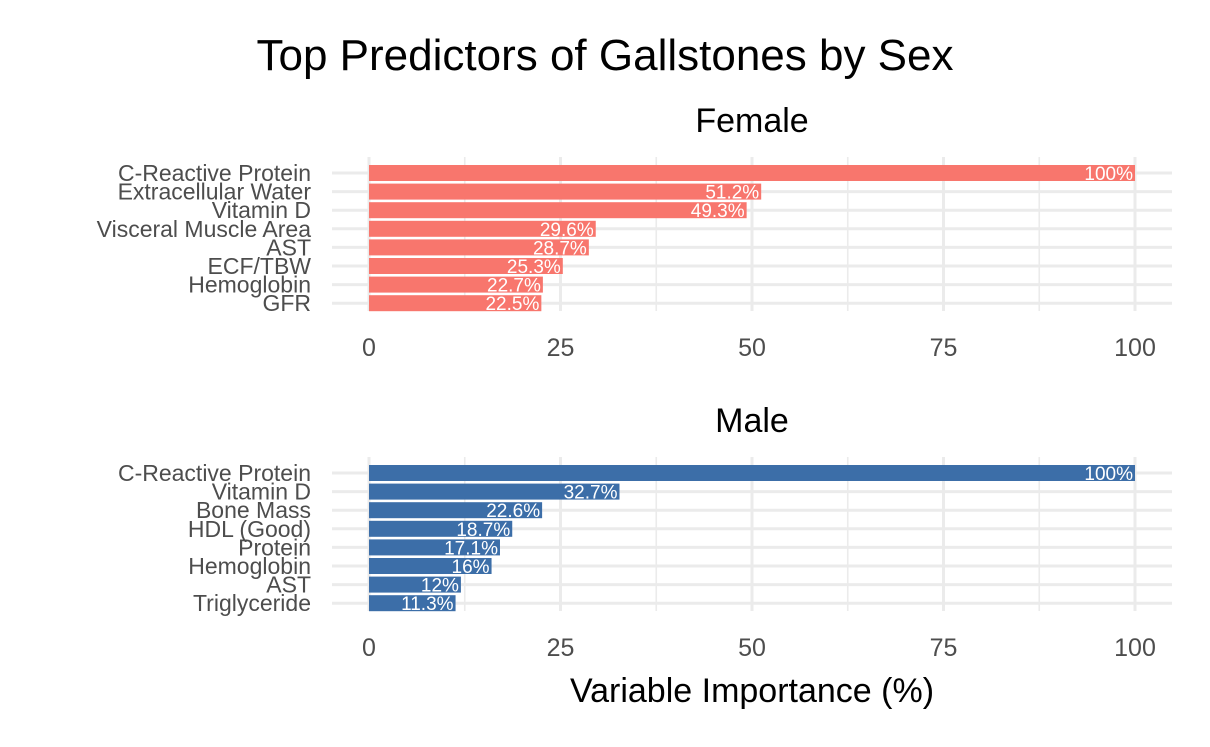  I want to click on x-axis-title: Variable Importance (%), so click(752, 691).